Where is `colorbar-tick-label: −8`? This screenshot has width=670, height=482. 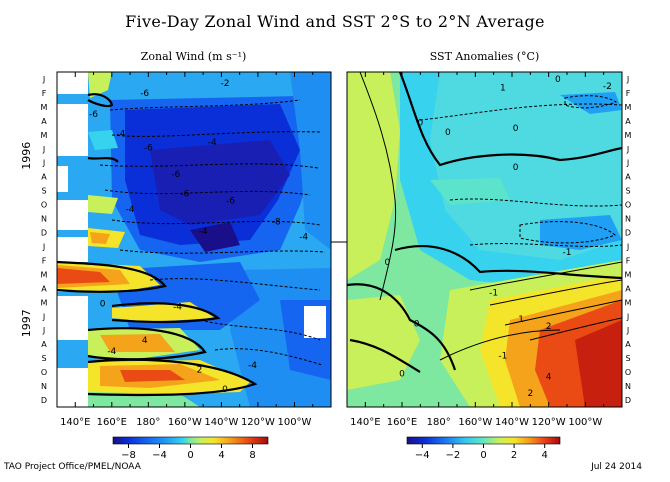 colorbar-tick-label: −8 is located at coordinates (128, 455).